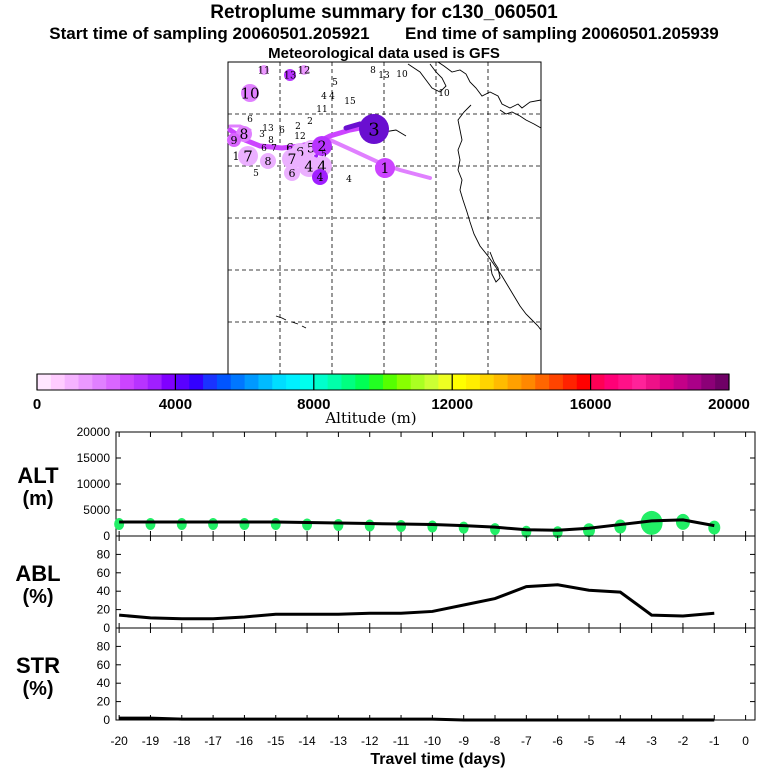 The height and width of the screenshot is (768, 768). What do you see at coordinates (104, 591) in the screenshot?
I see `abl-ytick-label: 40` at bounding box center [104, 591].